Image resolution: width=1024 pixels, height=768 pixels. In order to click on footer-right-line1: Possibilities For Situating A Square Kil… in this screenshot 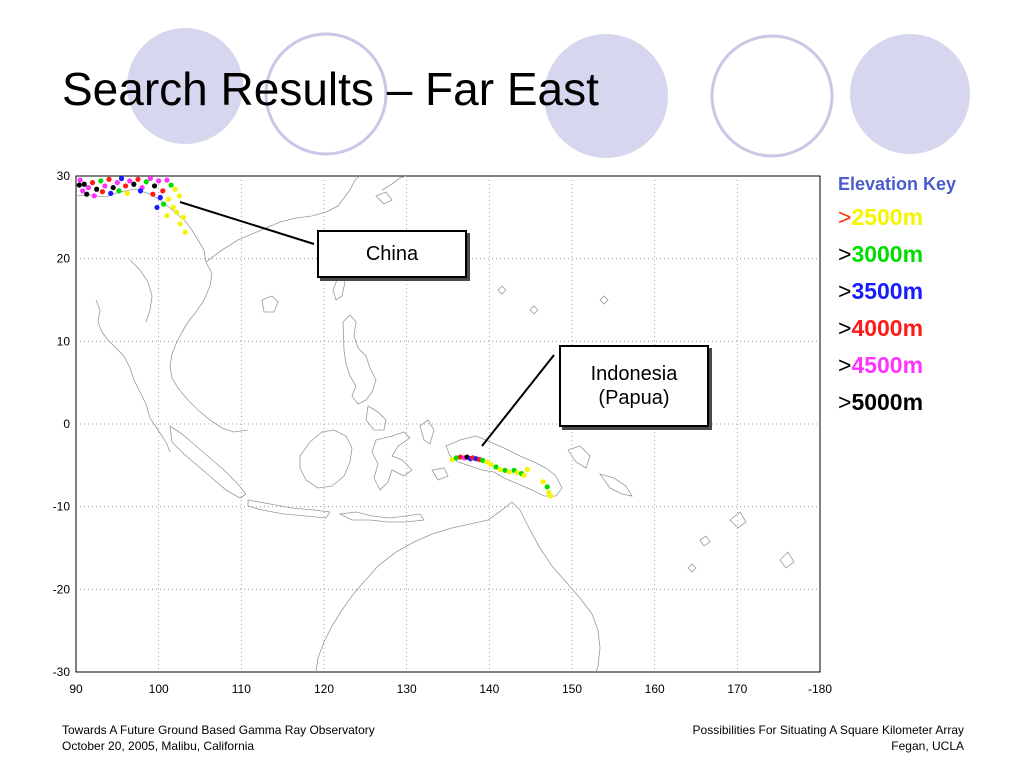, I will do `click(828, 730)`.